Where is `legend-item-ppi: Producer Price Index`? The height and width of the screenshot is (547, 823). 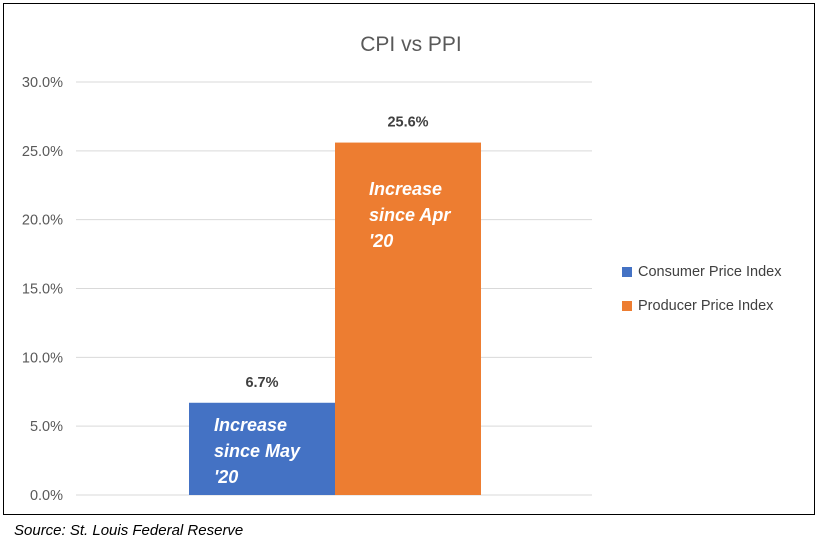 legend-item-ppi: Producer Price Index is located at coordinates (701, 306).